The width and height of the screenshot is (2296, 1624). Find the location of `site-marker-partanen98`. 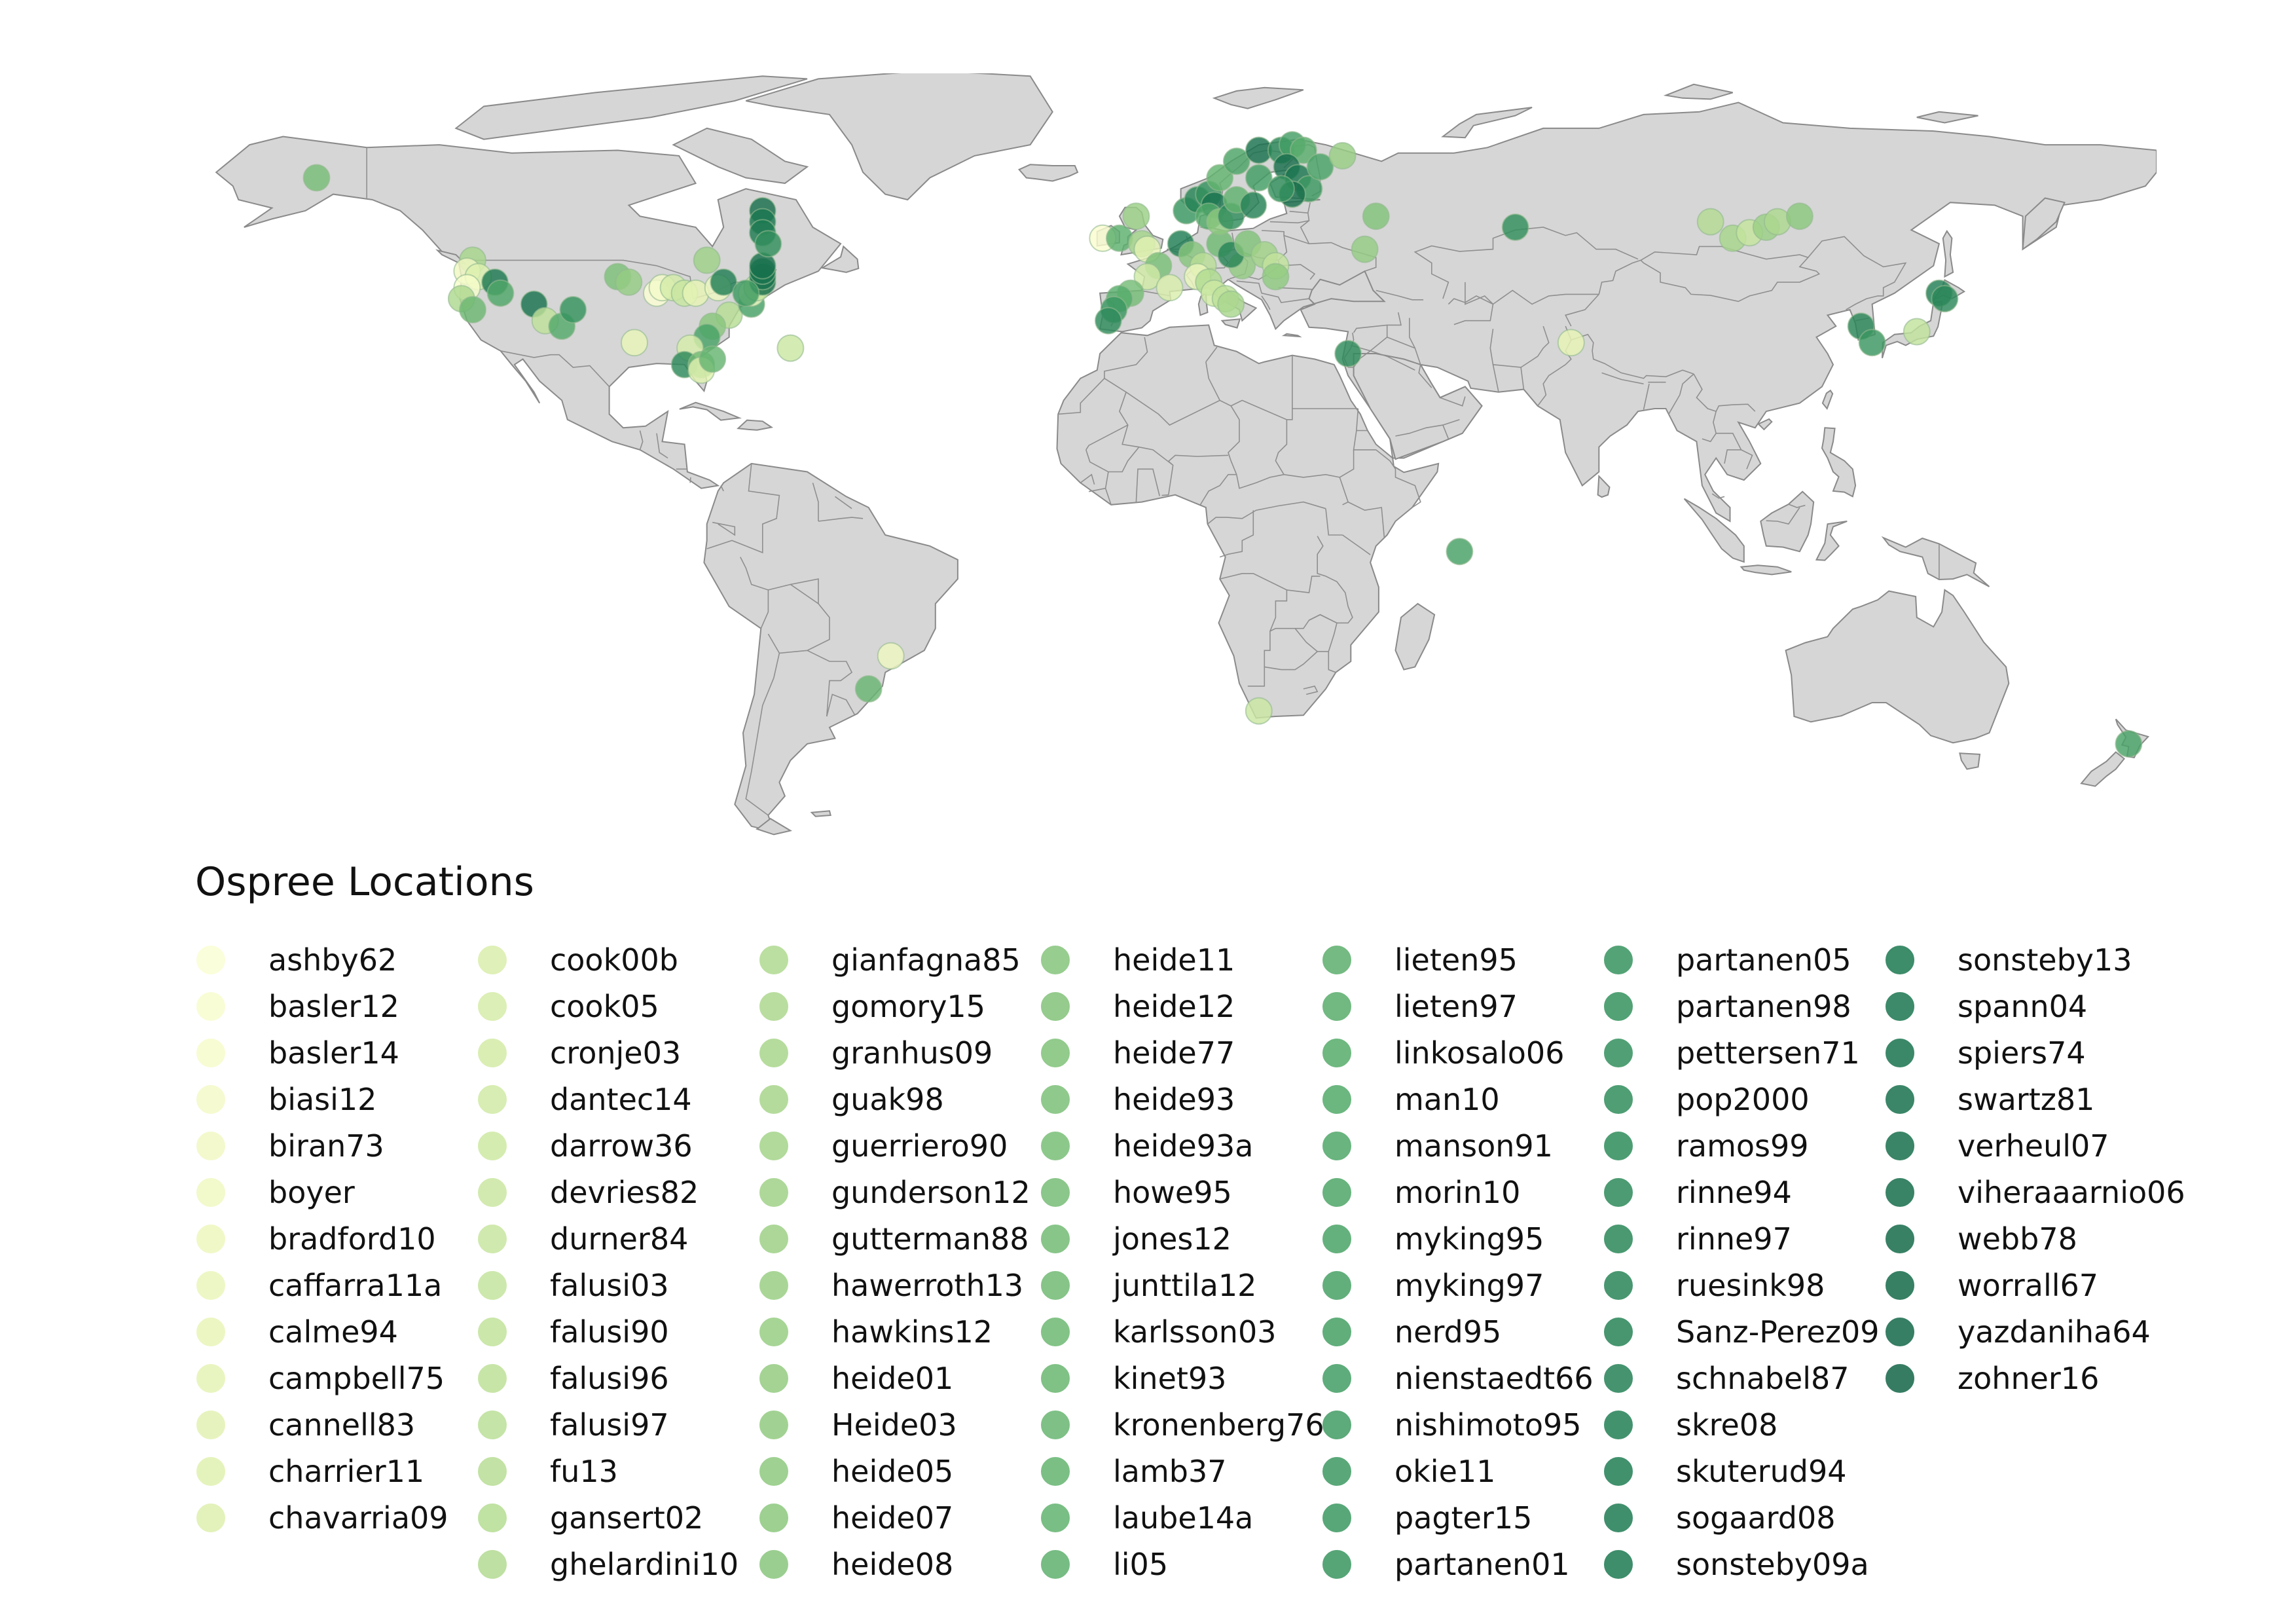

site-marker-partanen98 is located at coordinates (573, 309).